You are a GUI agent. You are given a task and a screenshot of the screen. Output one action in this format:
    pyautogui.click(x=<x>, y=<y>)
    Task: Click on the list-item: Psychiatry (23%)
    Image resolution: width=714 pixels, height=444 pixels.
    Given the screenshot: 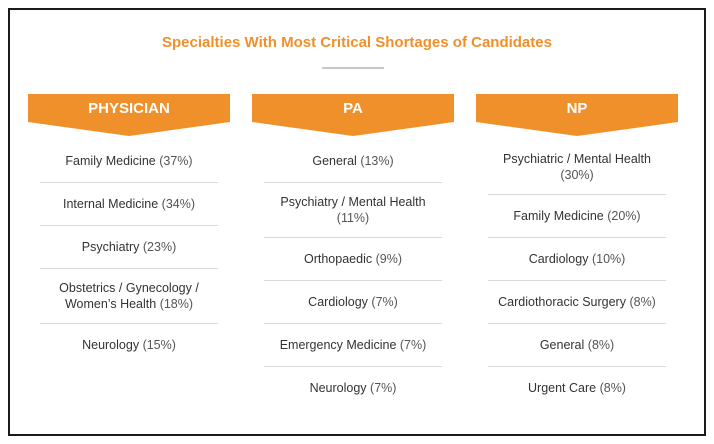 What is the action you would take?
    pyautogui.click(x=129, y=247)
    